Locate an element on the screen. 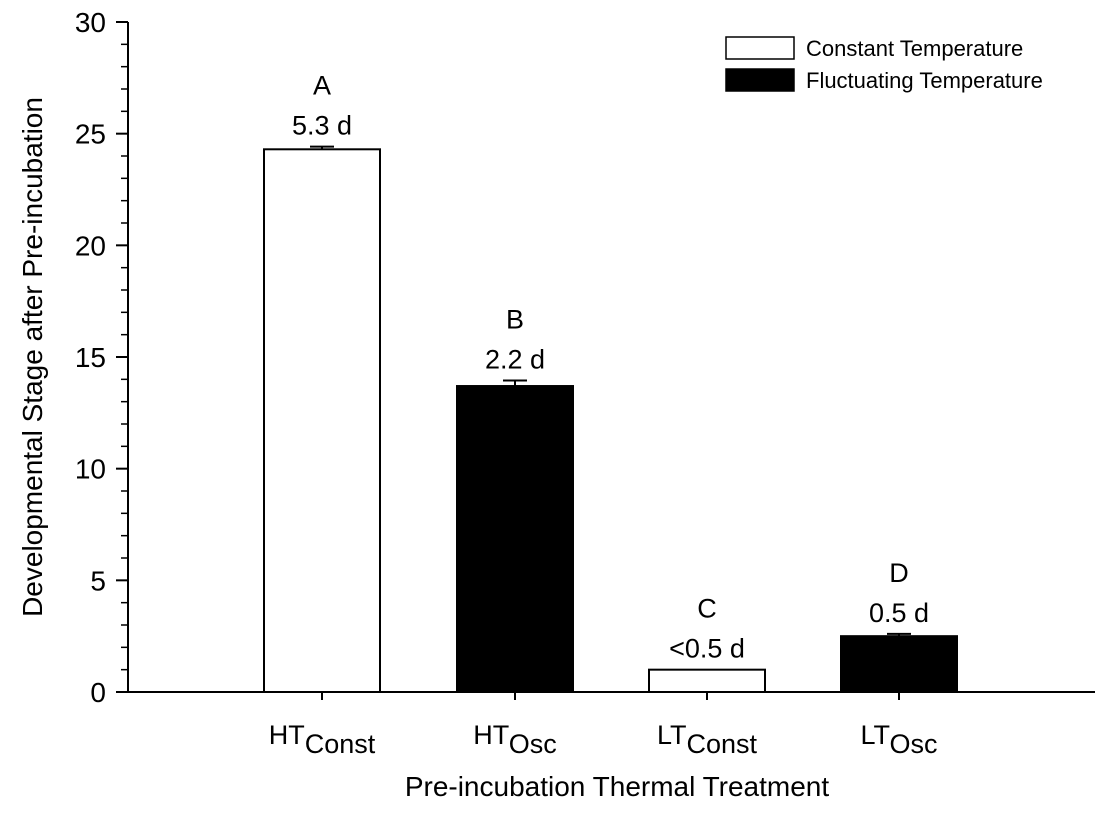  y-tick-label: 0 is located at coordinates (98, 692).